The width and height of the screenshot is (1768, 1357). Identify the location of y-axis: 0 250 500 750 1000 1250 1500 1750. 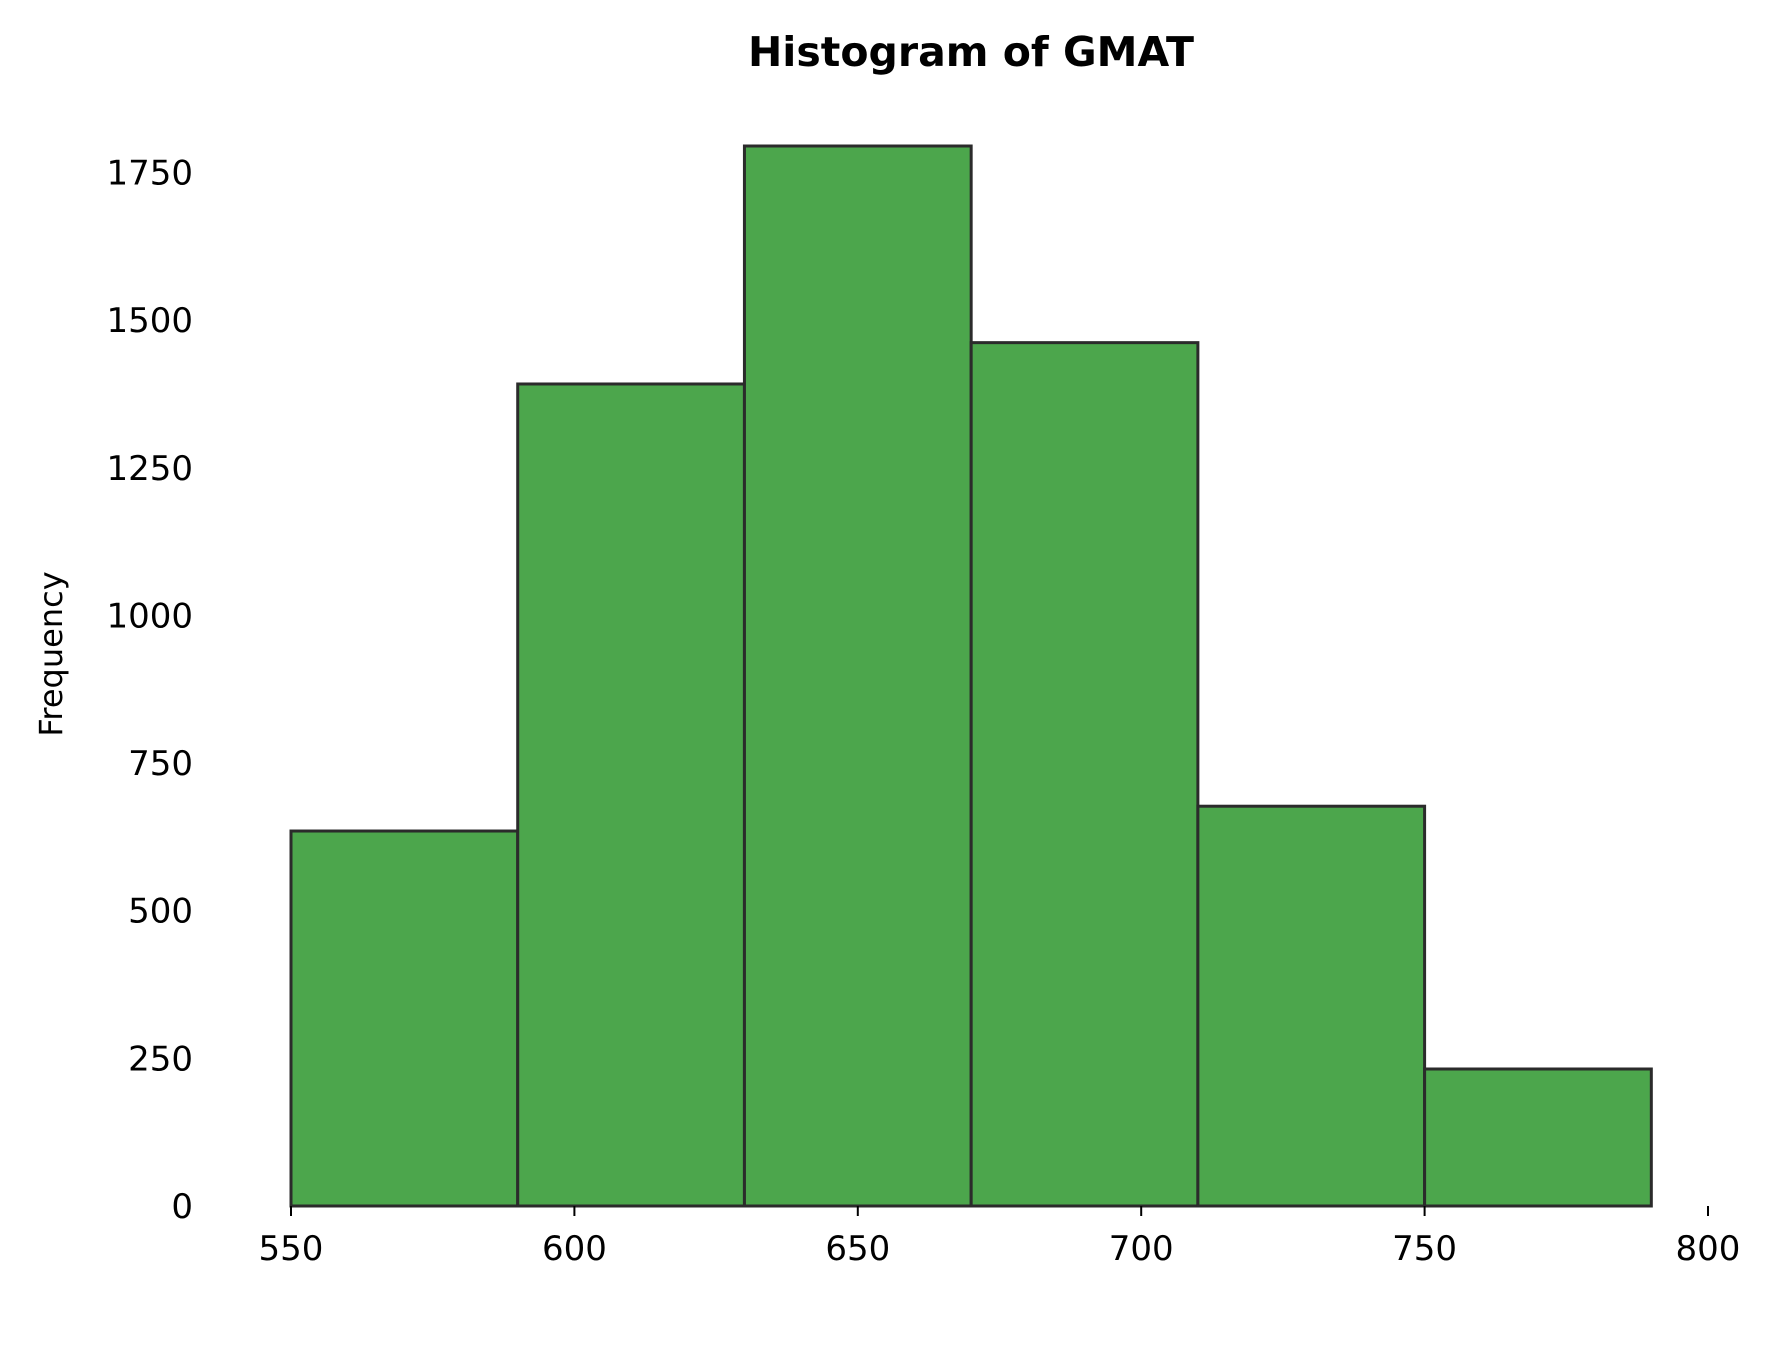
(149, 690).